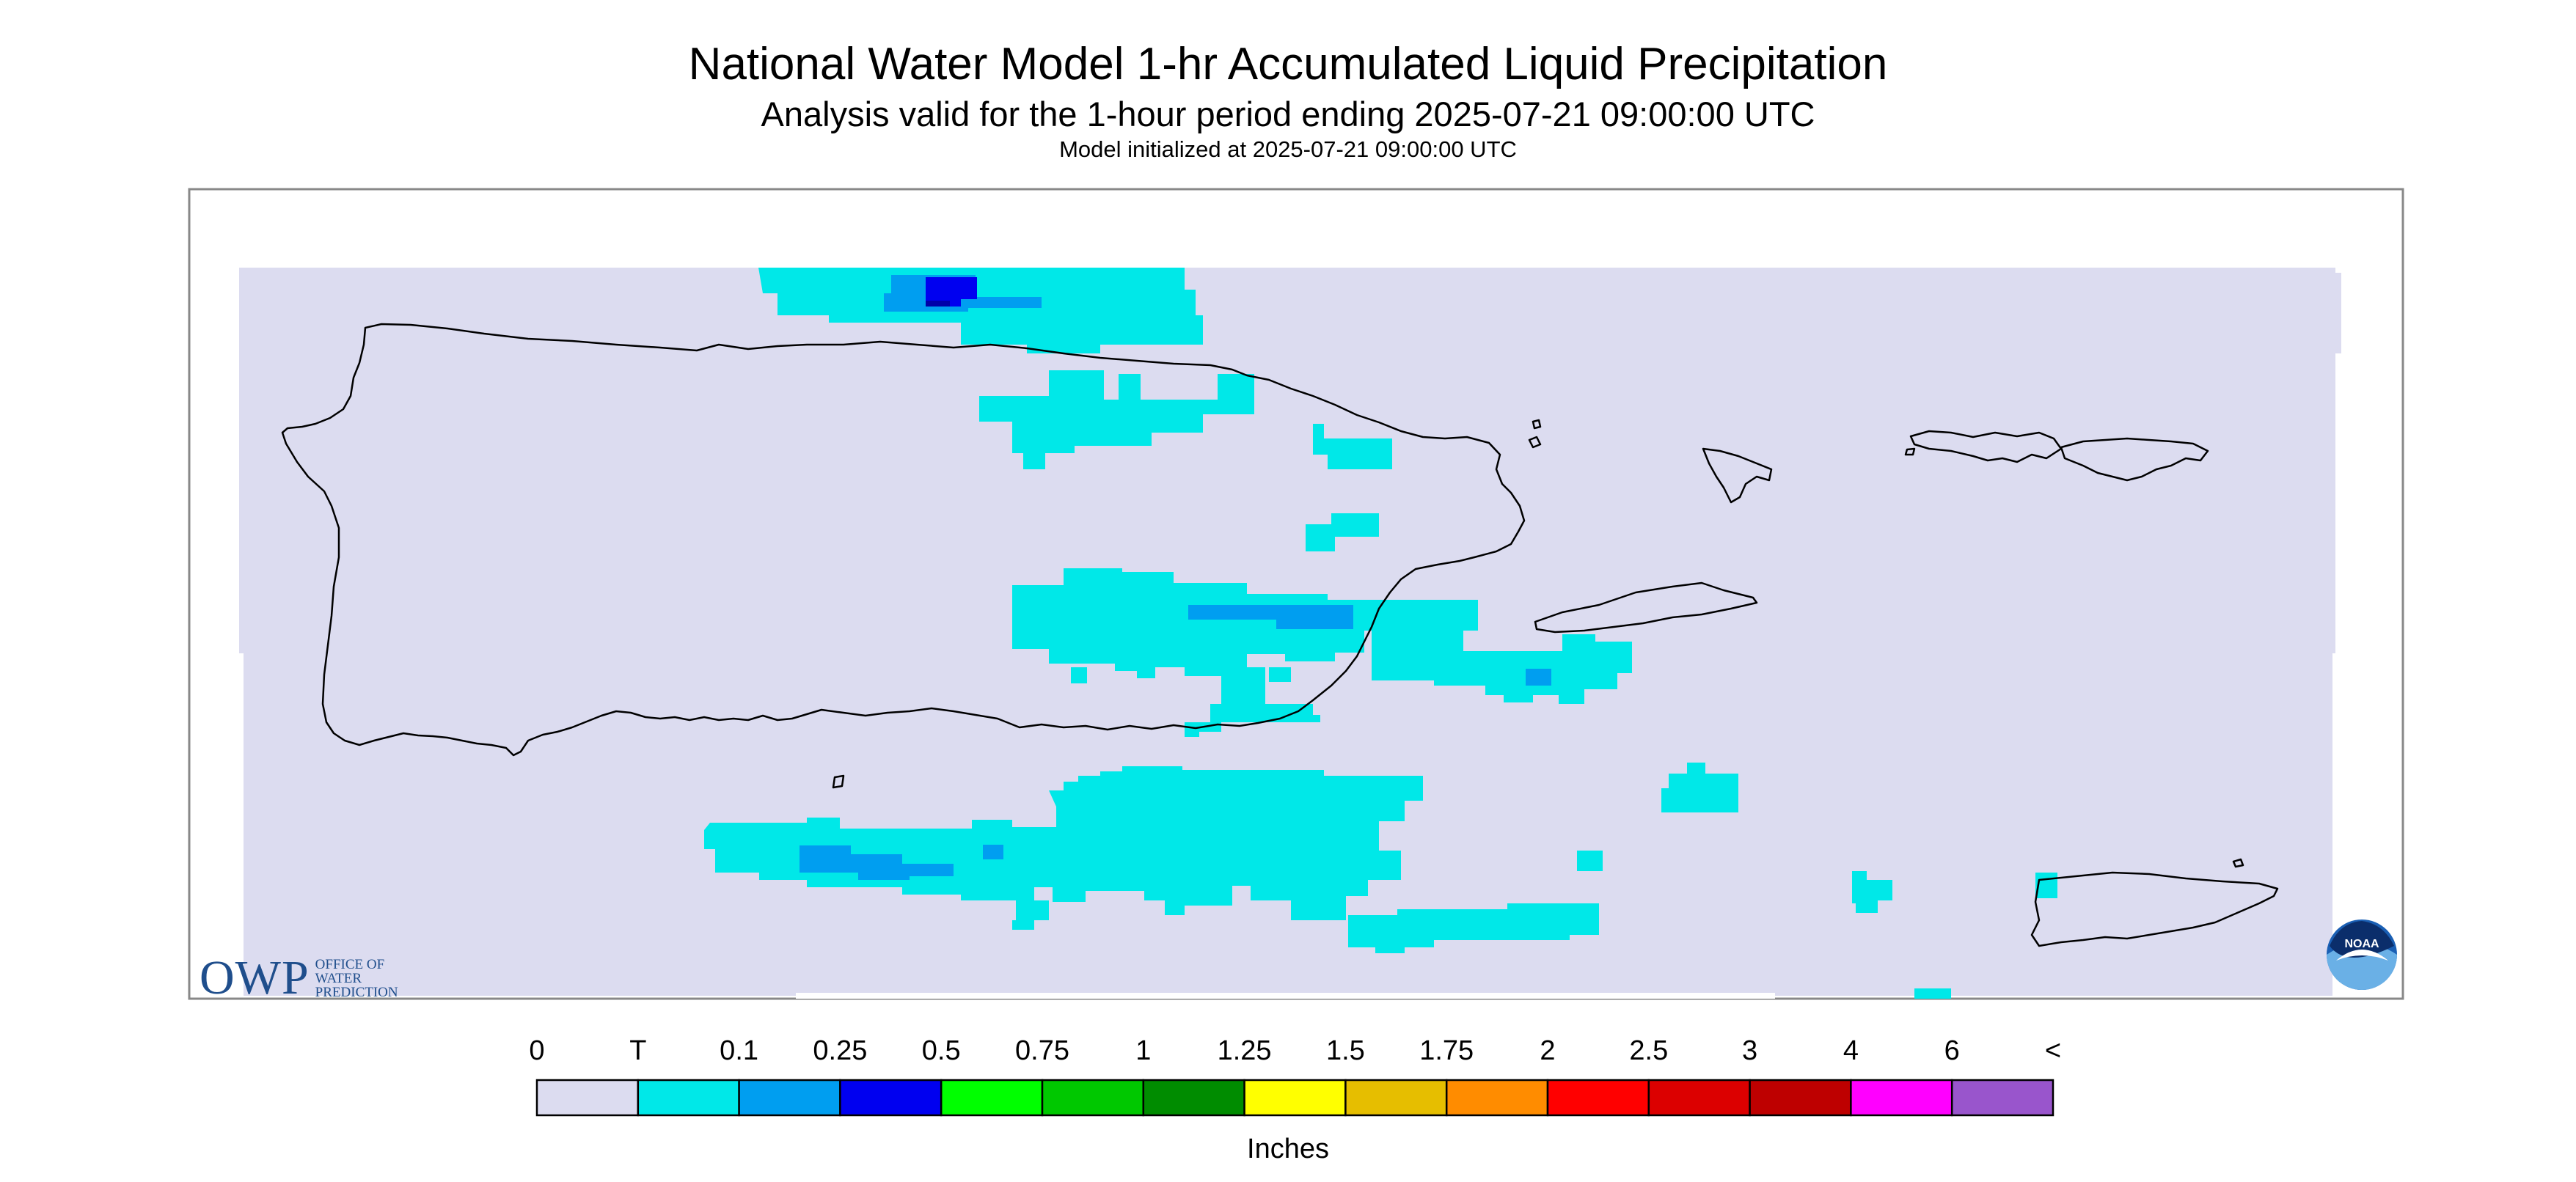  Describe the element at coordinates (2134, 460) in the screenshot. I see `st-john-outline` at that location.